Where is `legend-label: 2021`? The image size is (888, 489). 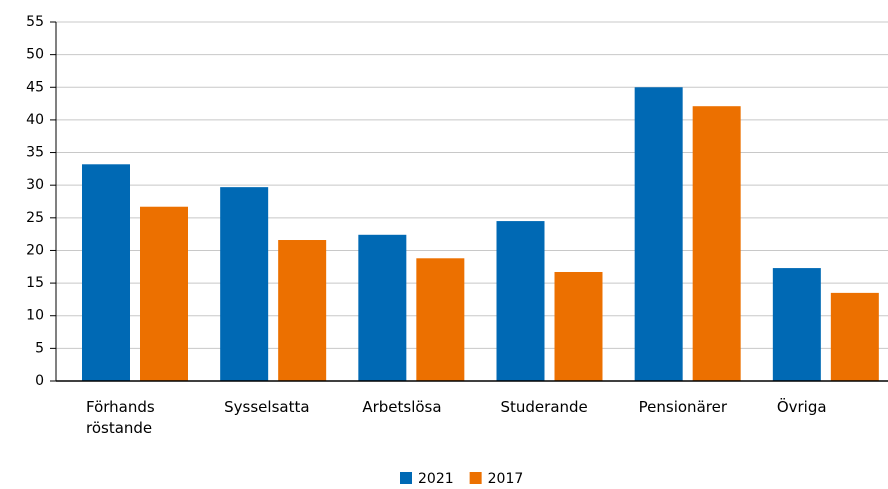
legend-label: 2021 is located at coordinates (436, 479).